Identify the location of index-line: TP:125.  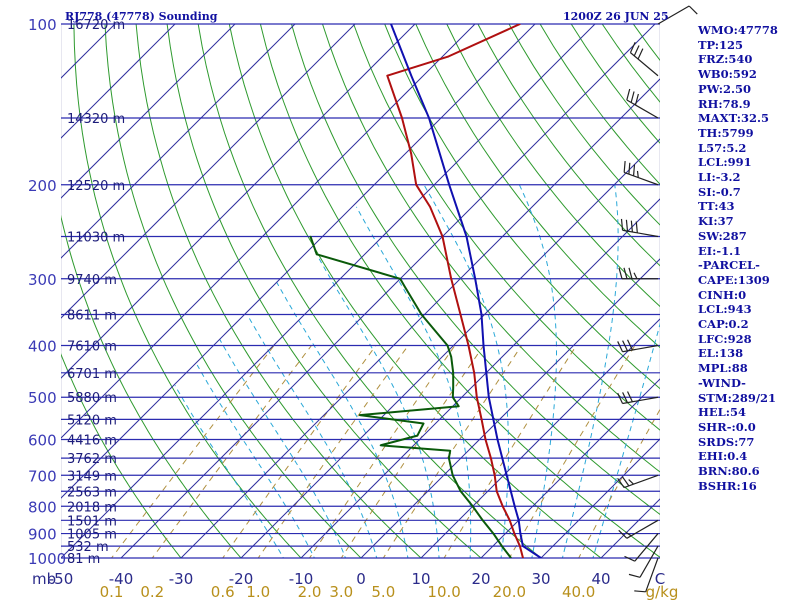
(721, 44).